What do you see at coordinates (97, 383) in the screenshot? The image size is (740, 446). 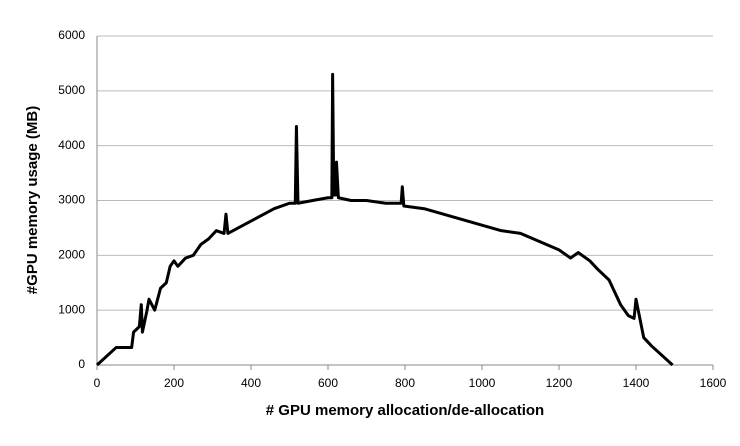 I see `x-tick-label: 0` at bounding box center [97, 383].